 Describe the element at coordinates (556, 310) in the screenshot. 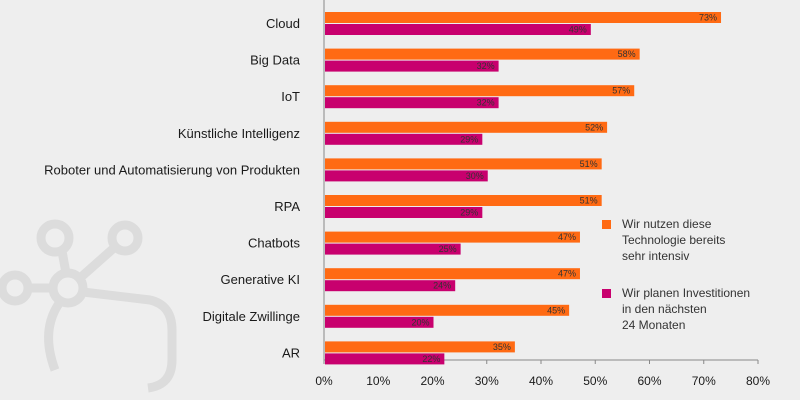

I see `bar-value-label: 45%` at that location.